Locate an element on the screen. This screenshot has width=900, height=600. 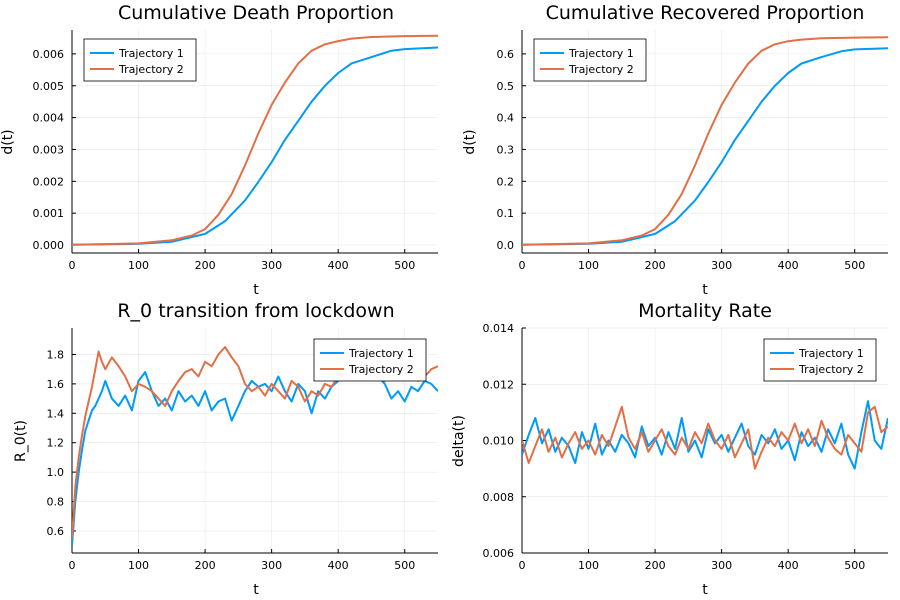
y-tick-label: 0.001 is located at coordinates (49, 213).